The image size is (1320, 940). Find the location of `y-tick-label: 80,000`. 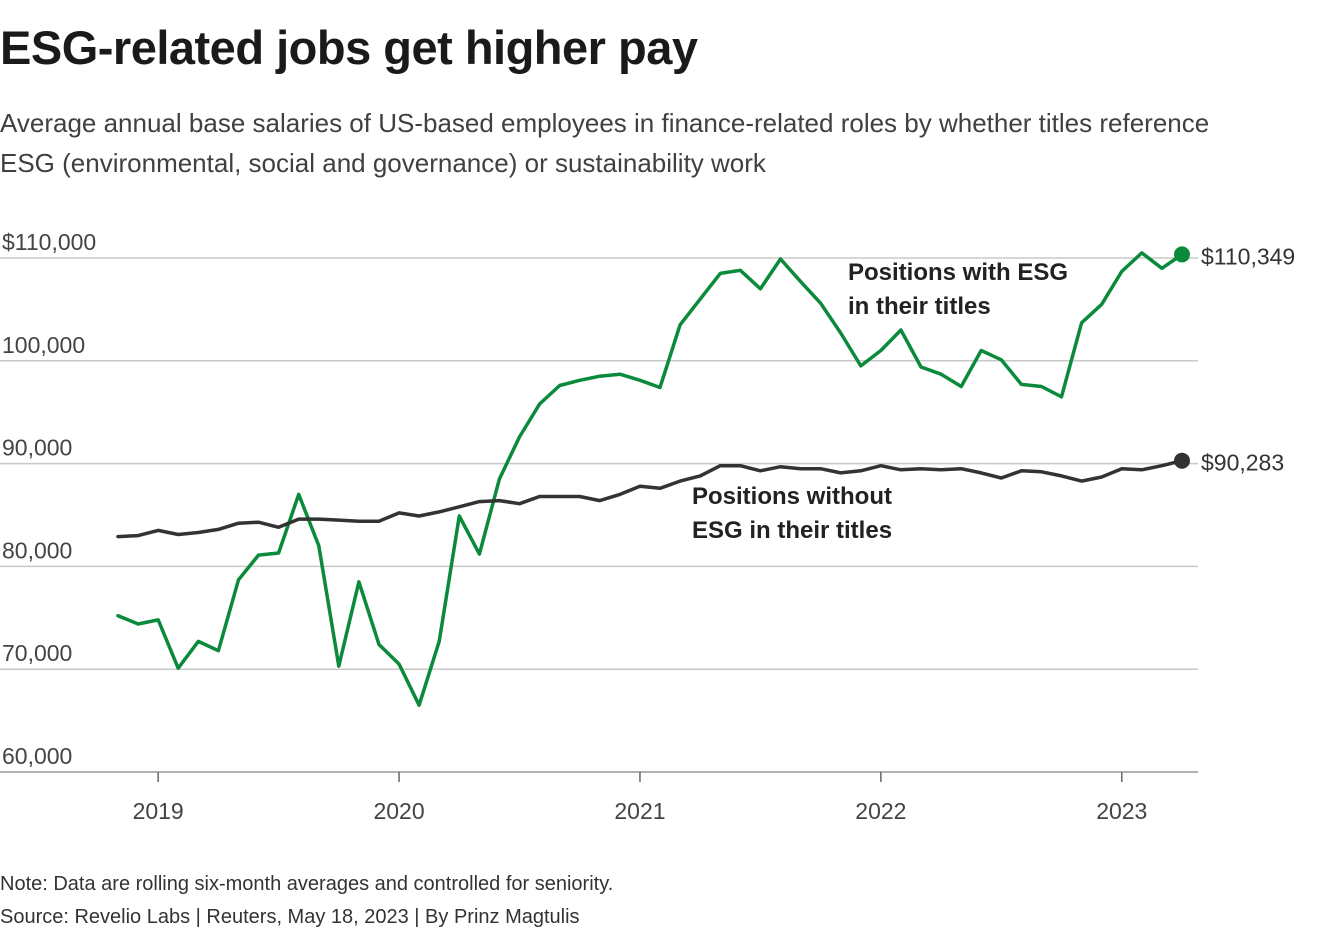

y-tick-label: 80,000 is located at coordinates (37, 550).